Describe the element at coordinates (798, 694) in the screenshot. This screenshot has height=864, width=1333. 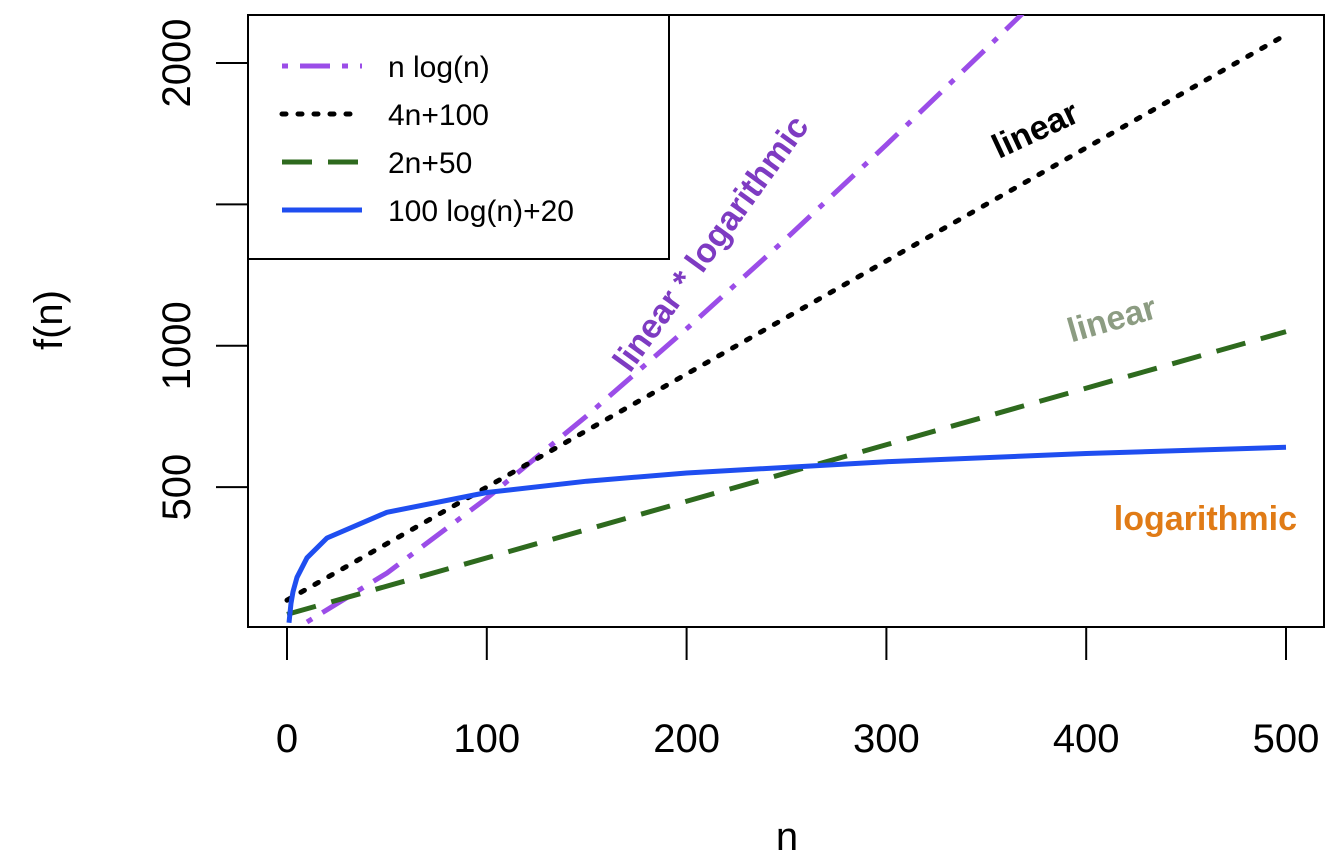
I see `x-axis: 0 100 200 300 400 500` at that location.